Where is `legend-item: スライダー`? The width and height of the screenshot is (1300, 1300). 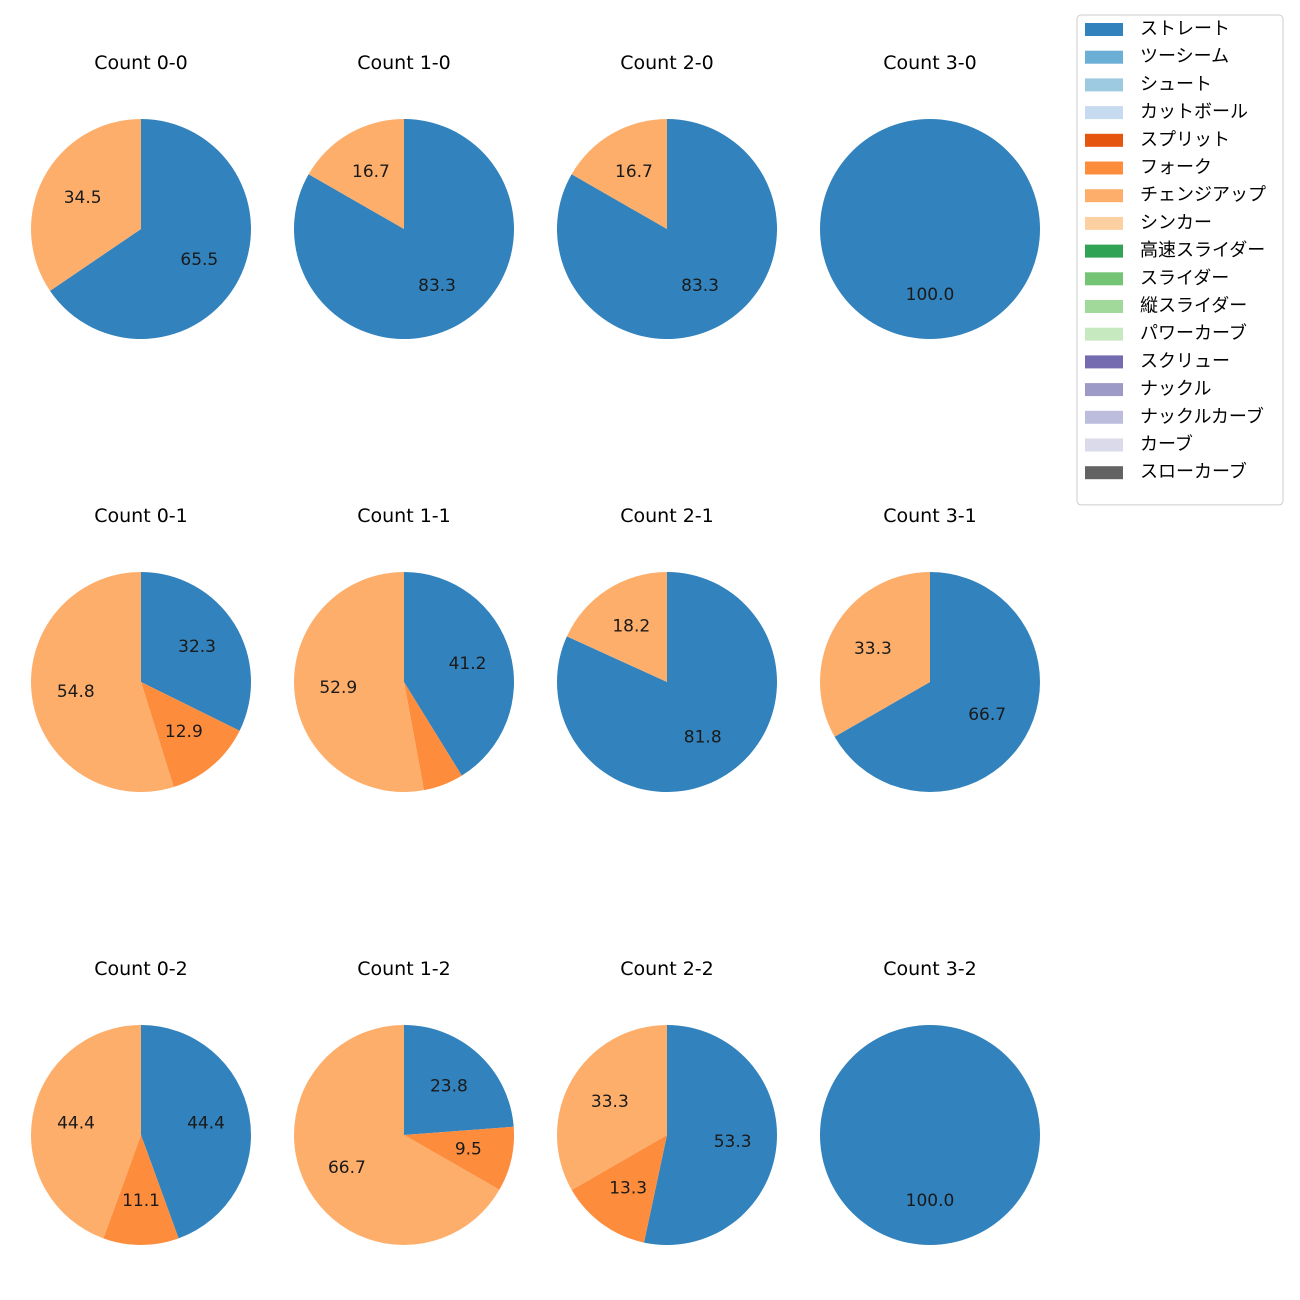
legend-item: スライダー is located at coordinates (1157, 278).